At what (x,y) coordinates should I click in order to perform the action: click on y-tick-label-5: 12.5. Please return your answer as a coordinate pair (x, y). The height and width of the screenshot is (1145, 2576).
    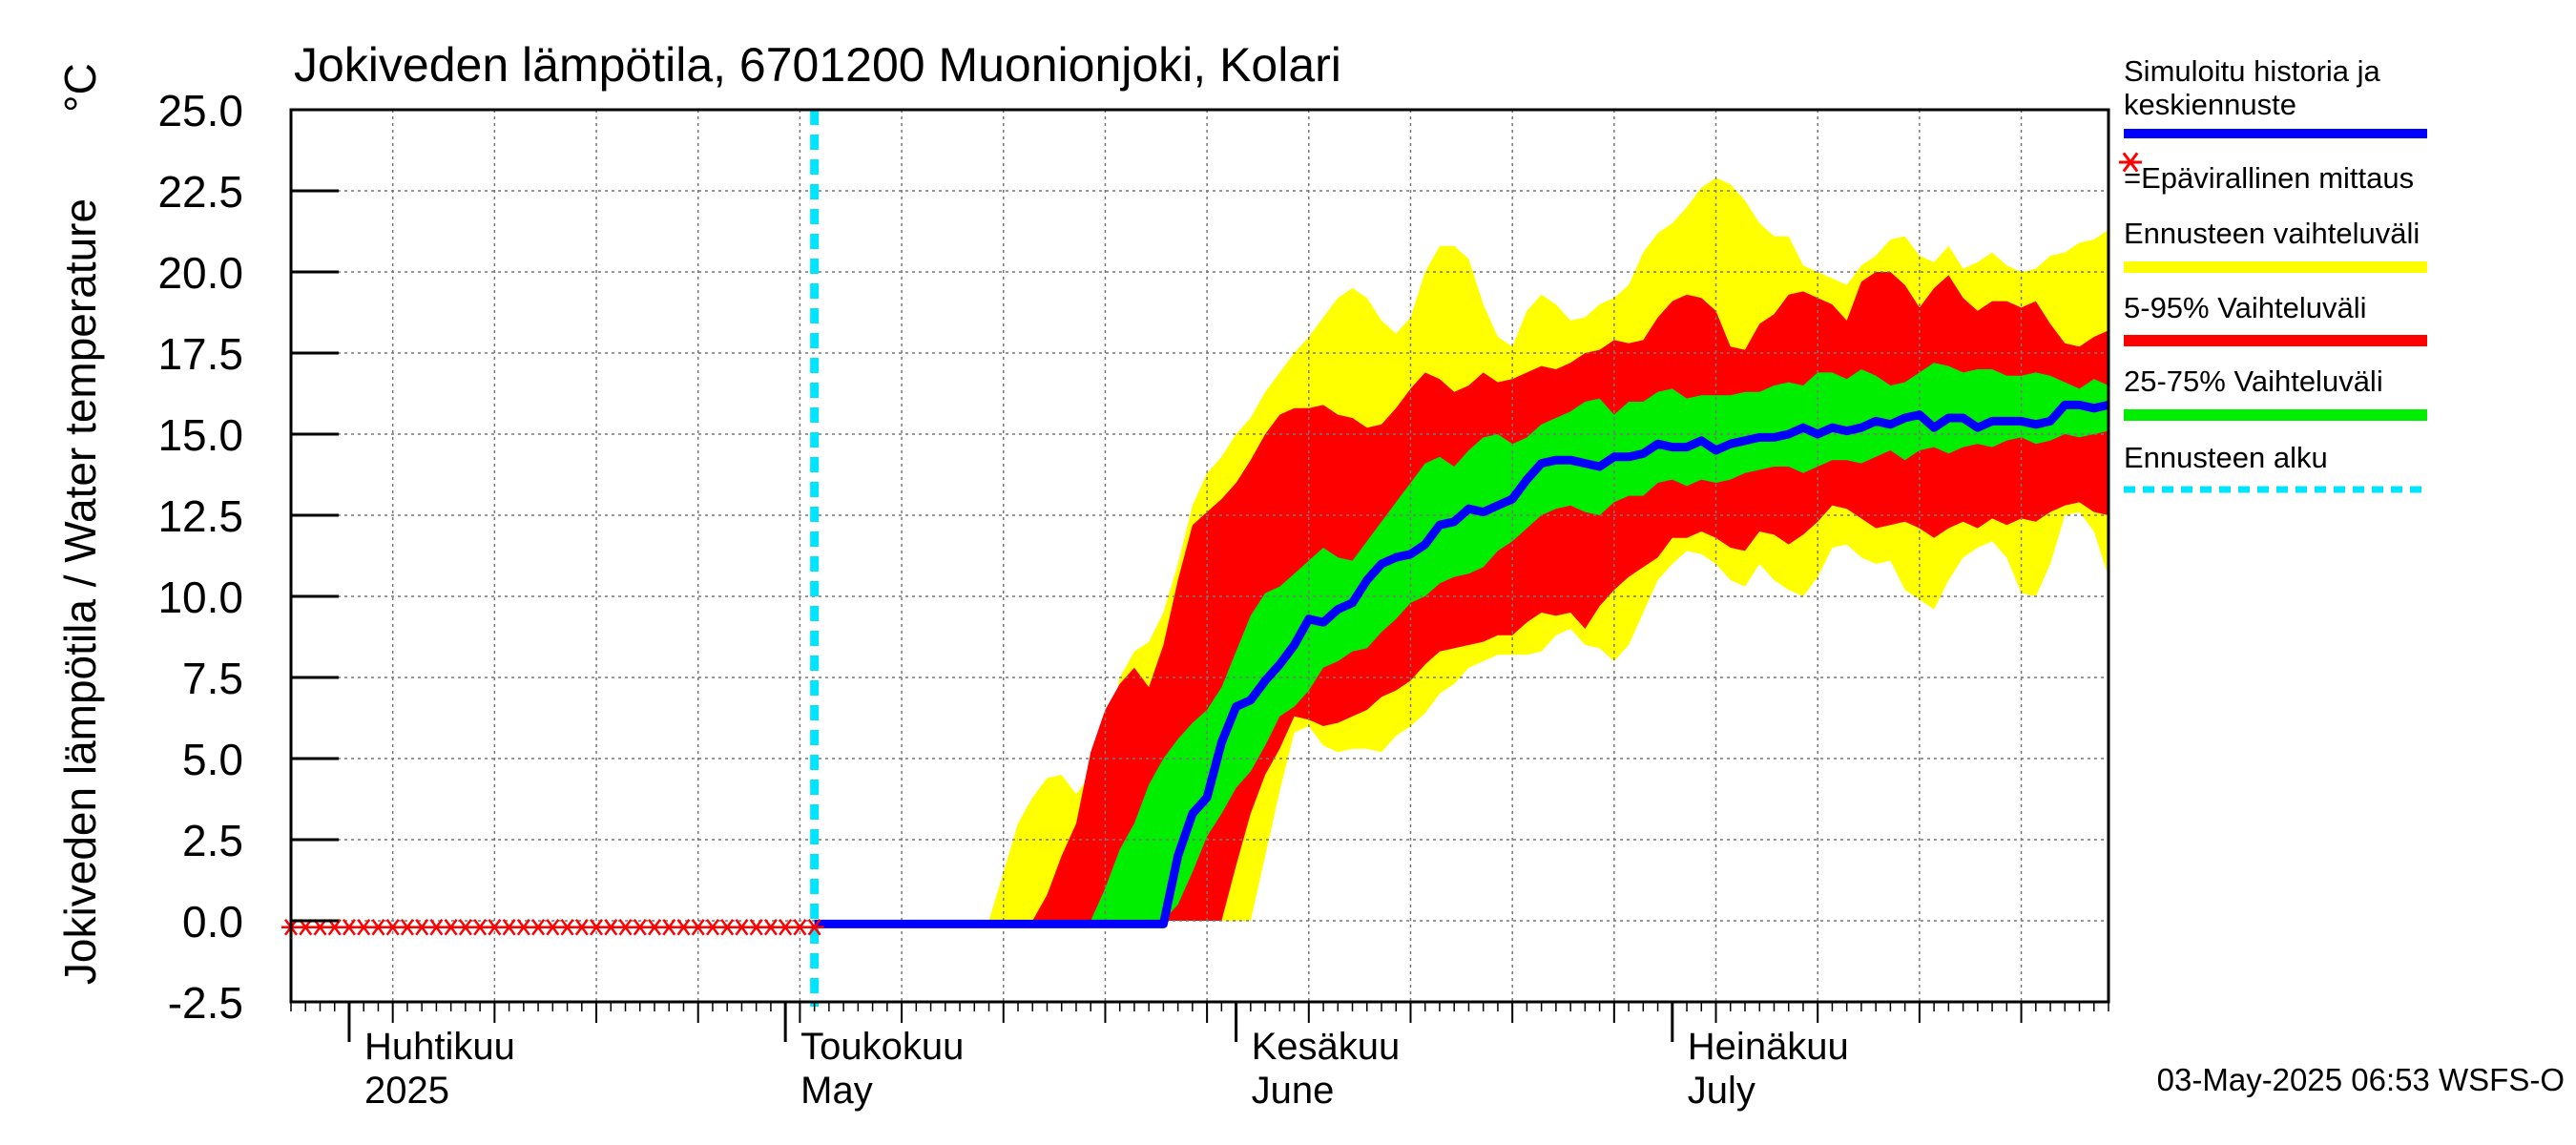
    Looking at the image, I should click on (200, 516).